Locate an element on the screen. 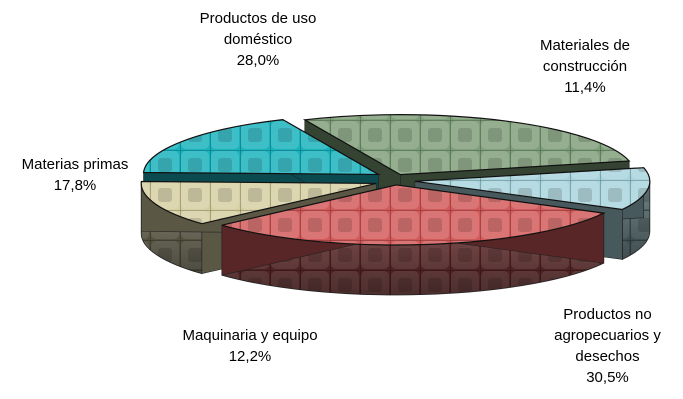  slice-0-top-texture is located at coordinates (466, 145).